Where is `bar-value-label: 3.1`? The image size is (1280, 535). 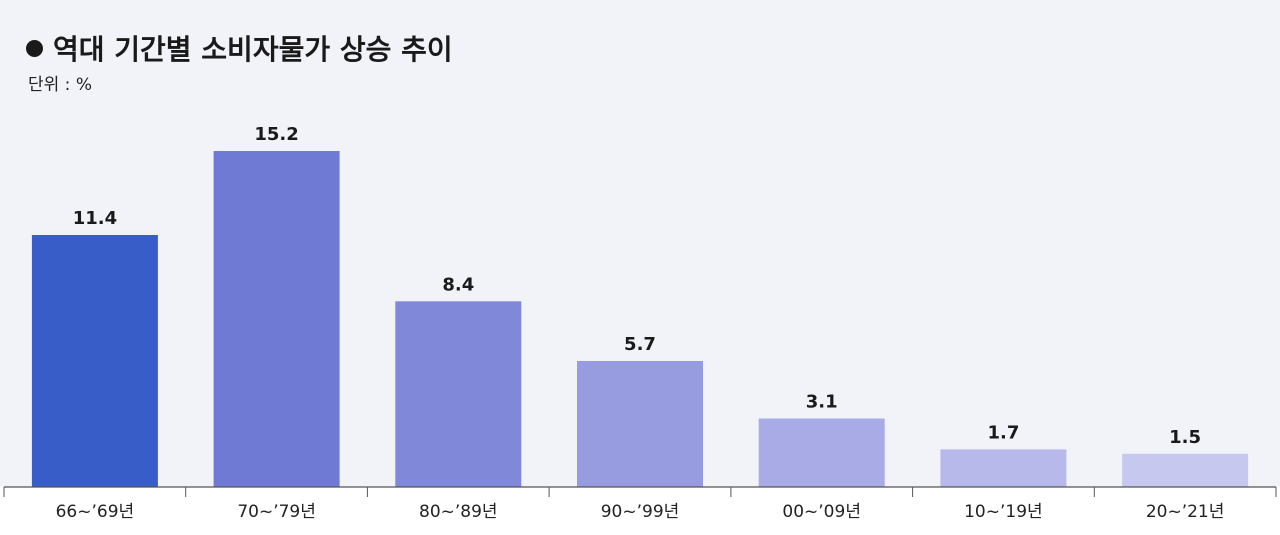 bar-value-label: 3.1 is located at coordinates (822, 402).